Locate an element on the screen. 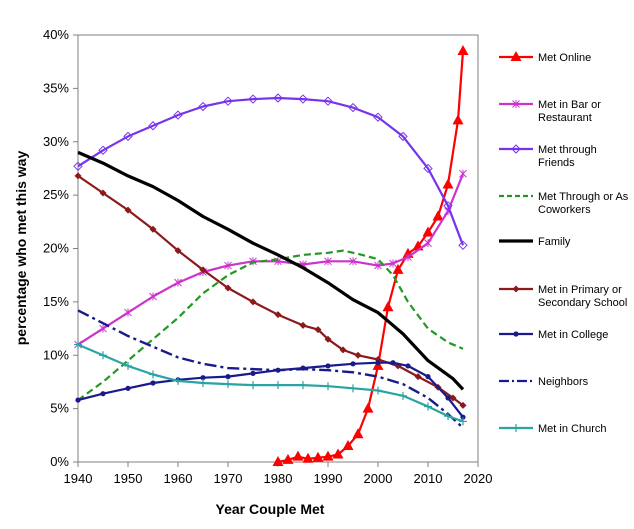 The width and height of the screenshot is (634, 529). legend-entry: Neighbors is located at coordinates (544, 382).